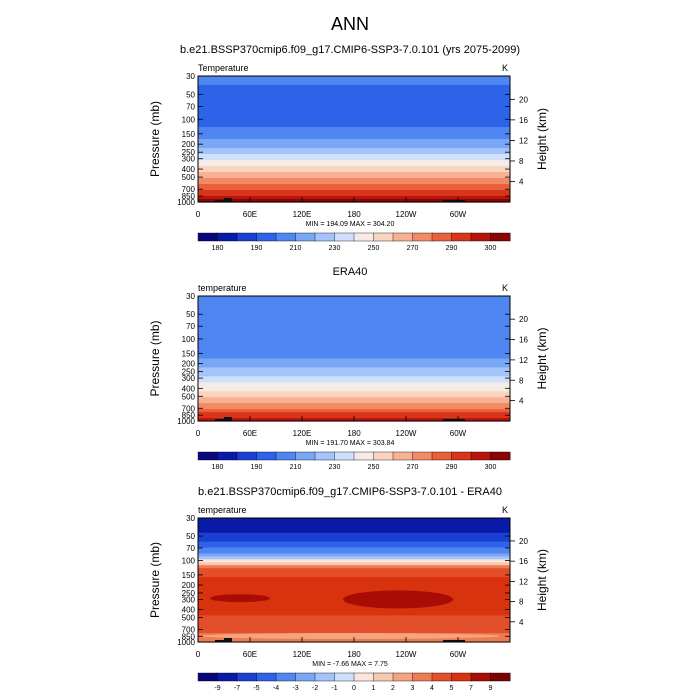 The image size is (700, 700). I want to click on pressure-tick-label: 1000, so click(186, 642).